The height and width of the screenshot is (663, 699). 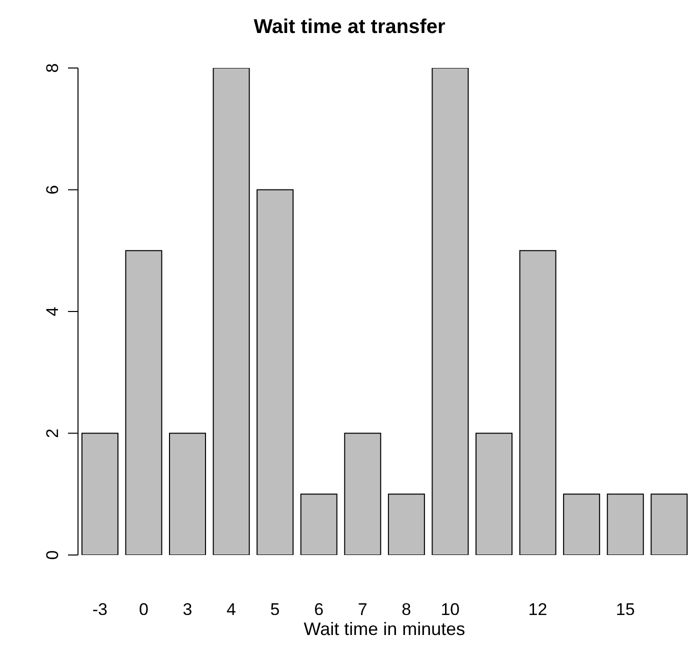 I want to click on x-tick-label: 10, so click(x=450, y=610).